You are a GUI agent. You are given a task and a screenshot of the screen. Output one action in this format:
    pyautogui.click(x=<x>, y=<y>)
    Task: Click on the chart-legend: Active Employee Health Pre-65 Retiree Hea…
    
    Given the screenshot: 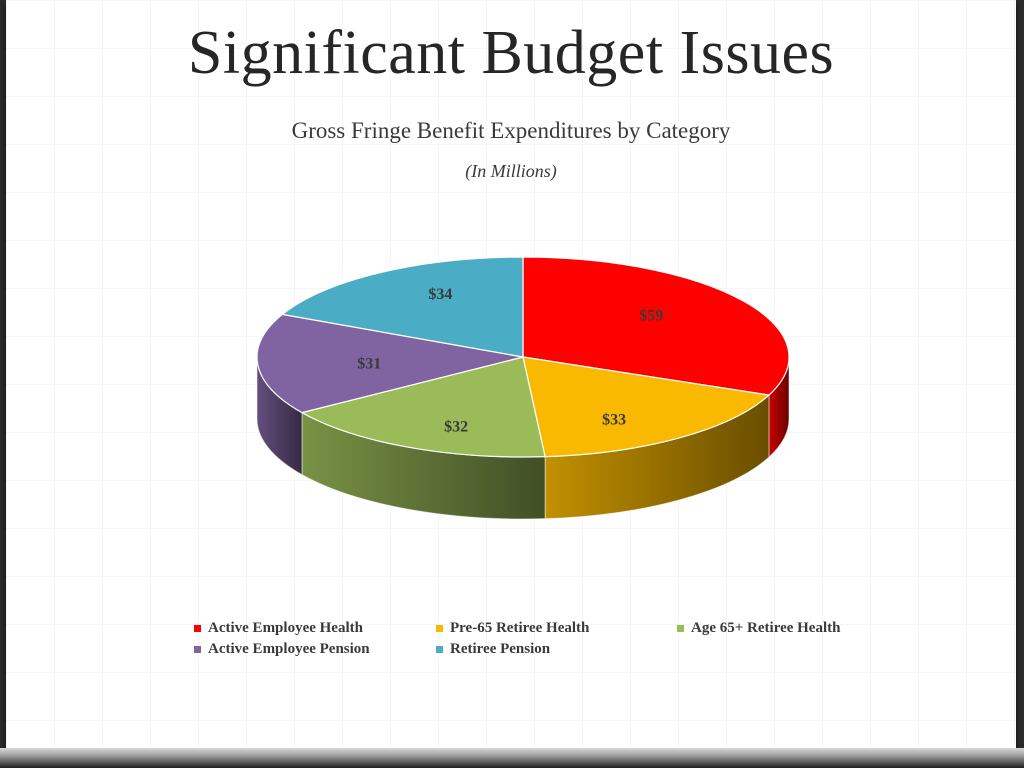 What is the action you would take?
    pyautogui.click(x=554, y=639)
    